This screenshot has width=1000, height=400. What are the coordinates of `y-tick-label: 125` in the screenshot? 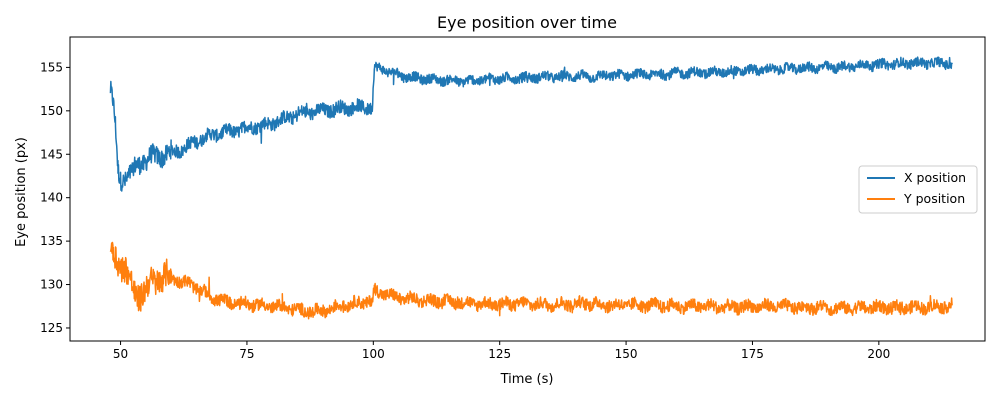 It's located at (51, 328).